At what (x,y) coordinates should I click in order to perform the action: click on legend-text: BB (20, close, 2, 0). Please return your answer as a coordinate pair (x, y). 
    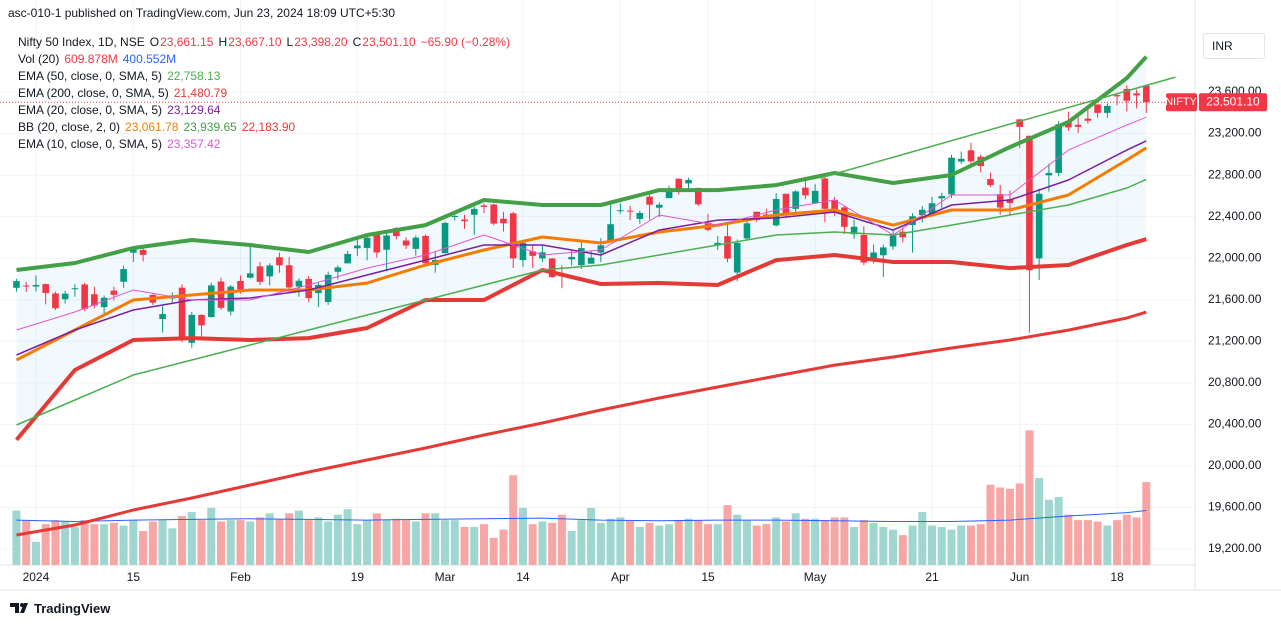
    Looking at the image, I should click on (69, 127).